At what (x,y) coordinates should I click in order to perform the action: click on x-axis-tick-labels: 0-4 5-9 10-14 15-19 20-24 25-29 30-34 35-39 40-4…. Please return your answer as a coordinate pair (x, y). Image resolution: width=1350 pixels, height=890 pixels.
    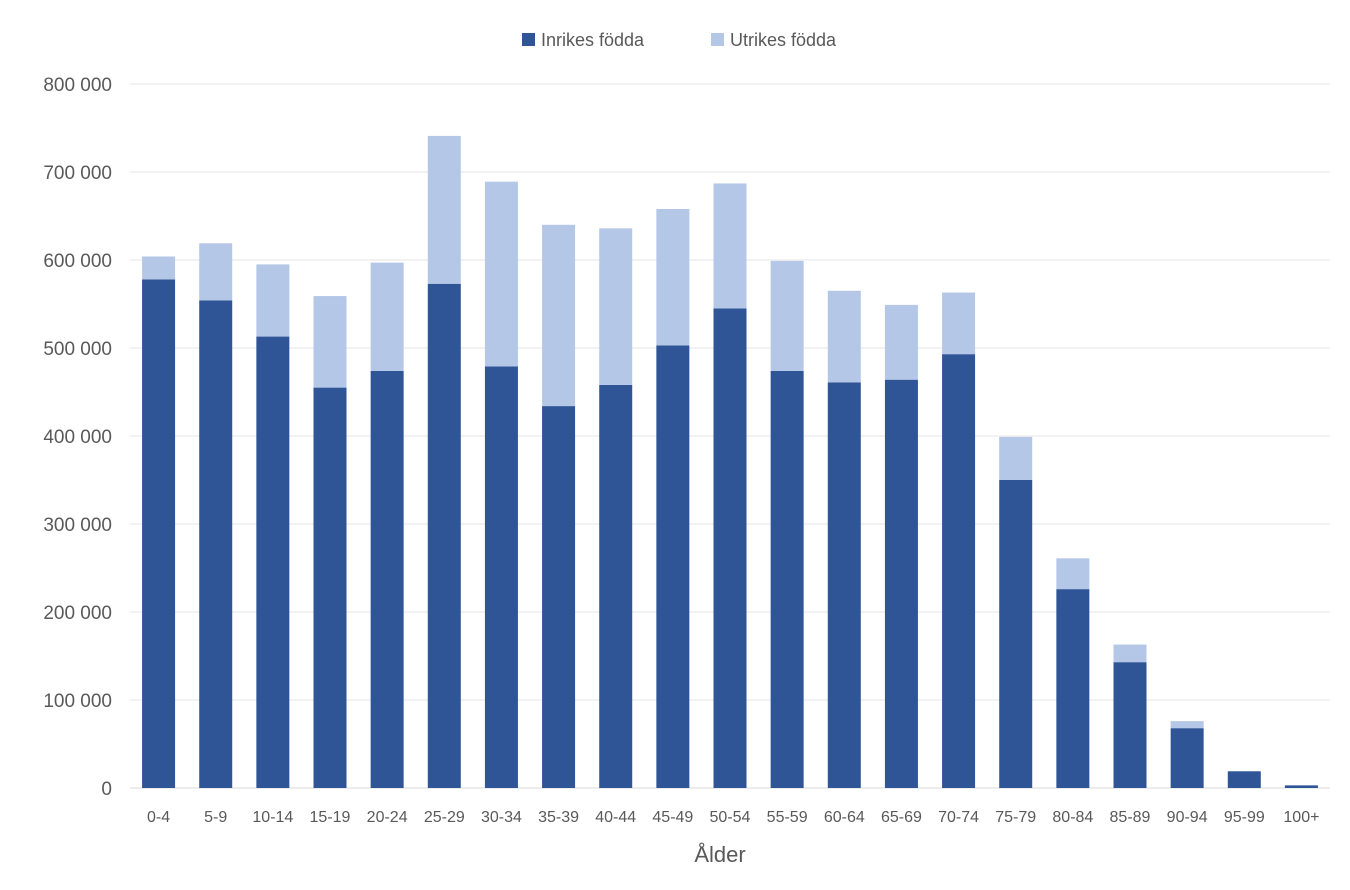
    Looking at the image, I should click on (733, 817).